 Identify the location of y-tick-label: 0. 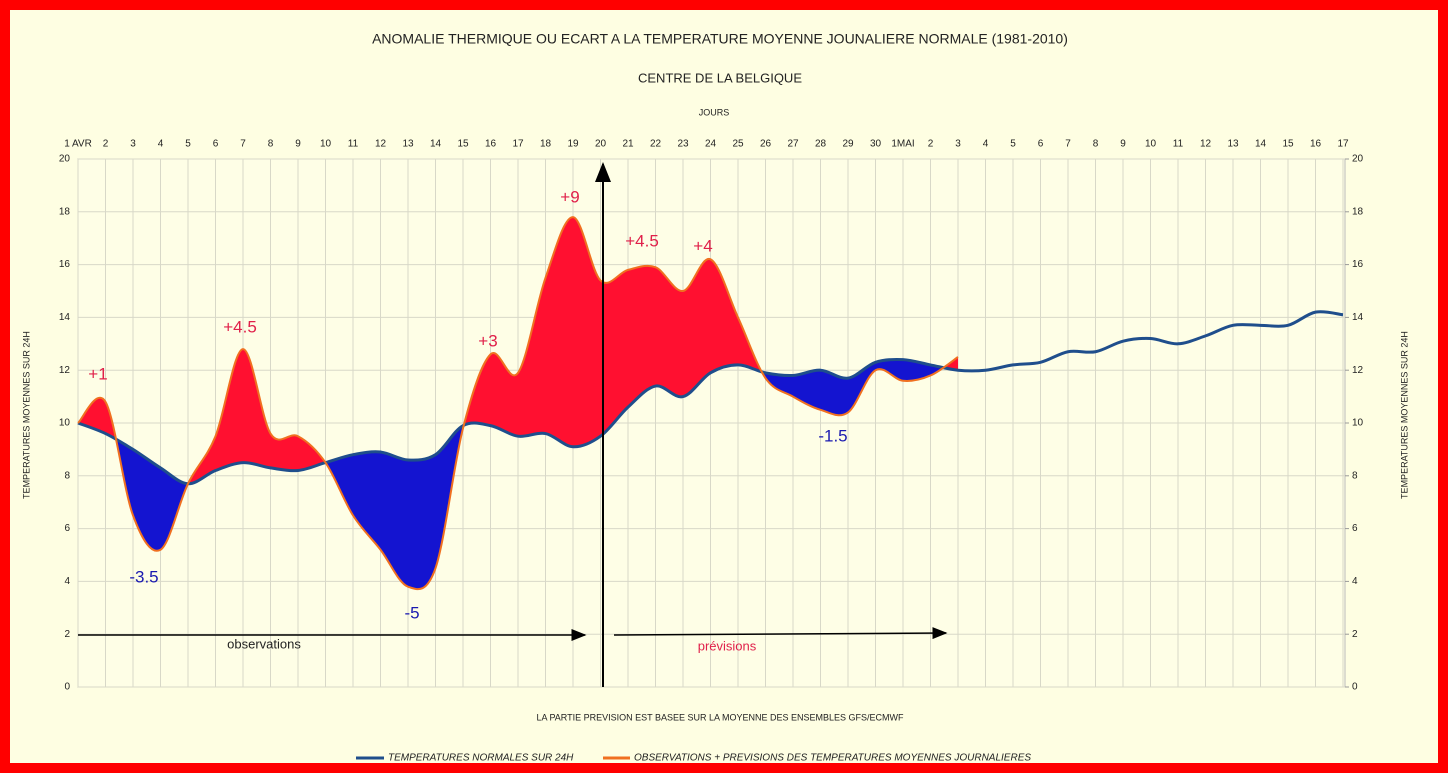
(67, 687).